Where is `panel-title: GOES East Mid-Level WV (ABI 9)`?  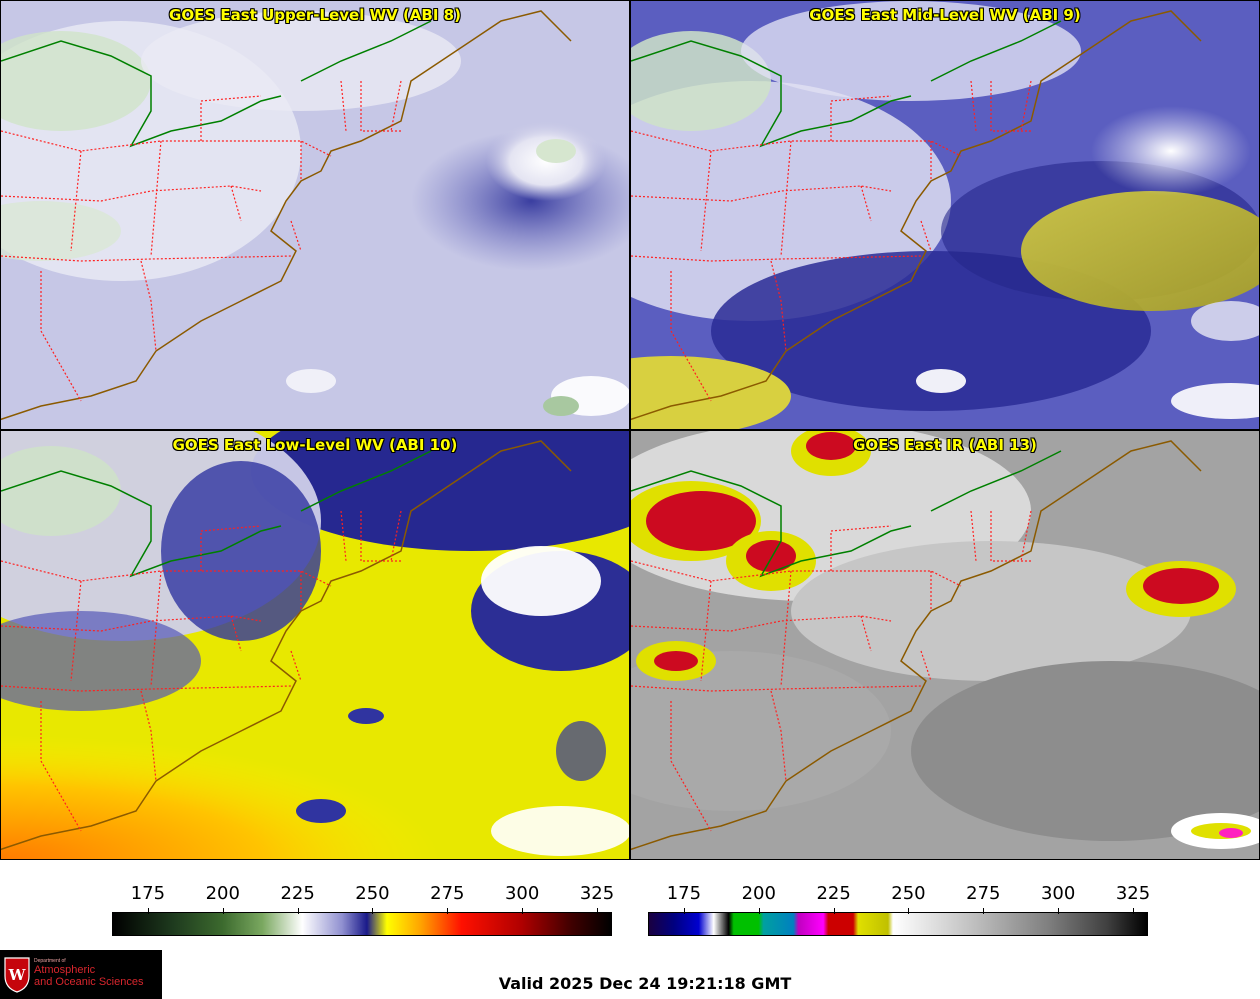
panel-title: GOES East Mid-Level WV (ABI 9) is located at coordinates (945, 15).